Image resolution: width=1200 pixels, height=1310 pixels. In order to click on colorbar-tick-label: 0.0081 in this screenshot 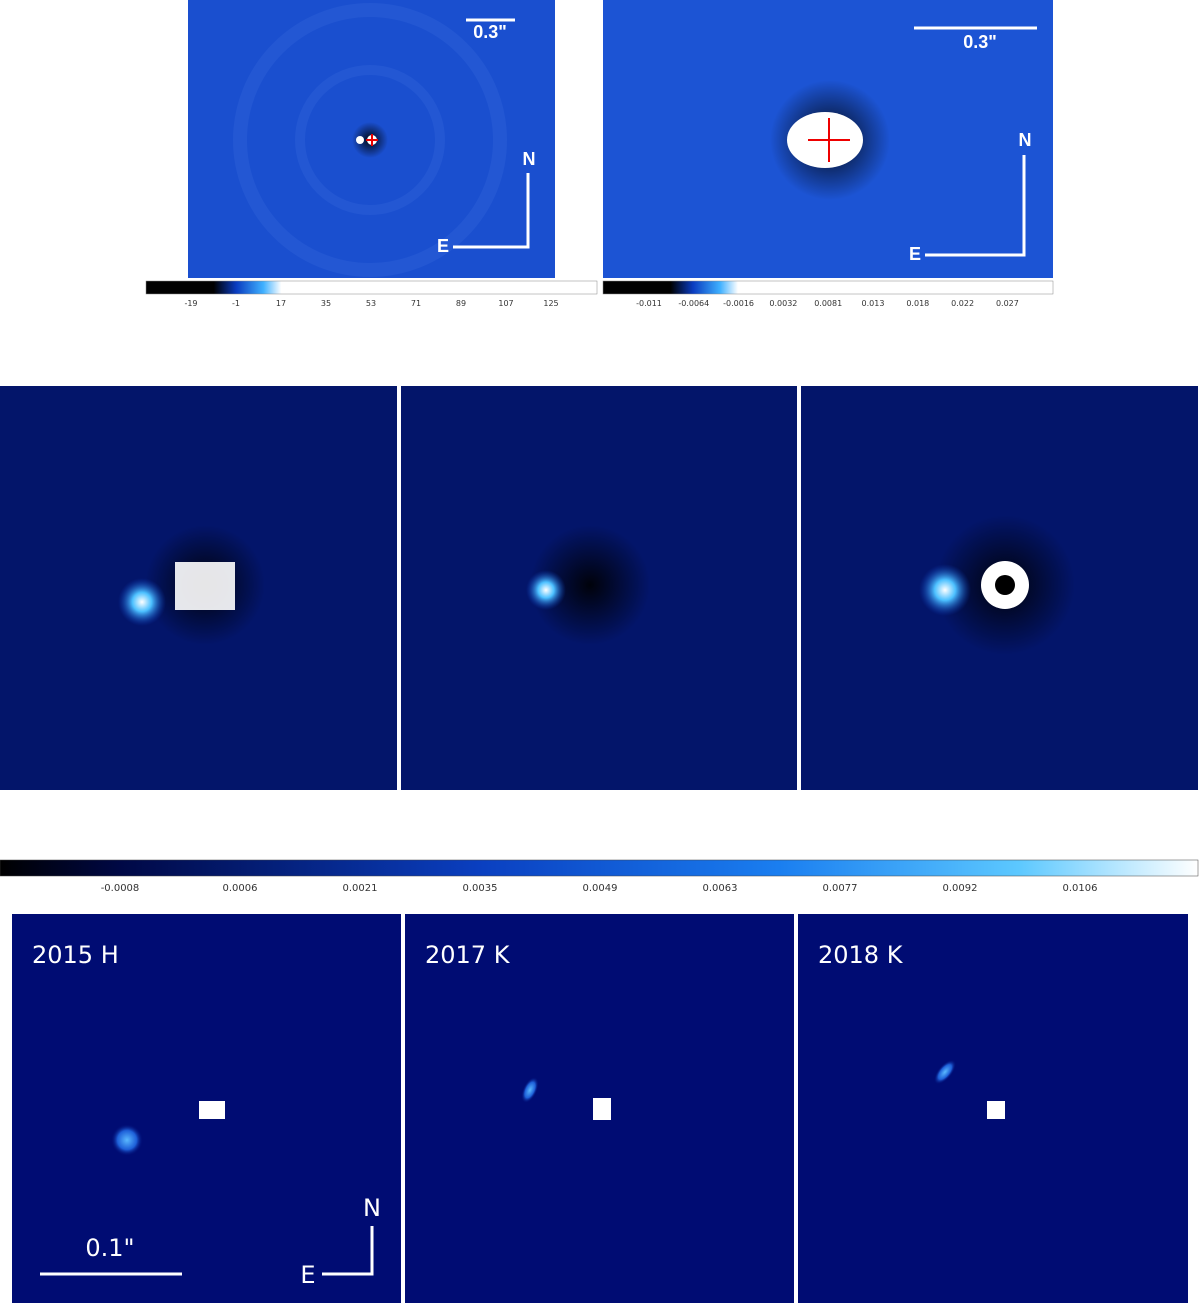, I will do `click(828, 303)`.